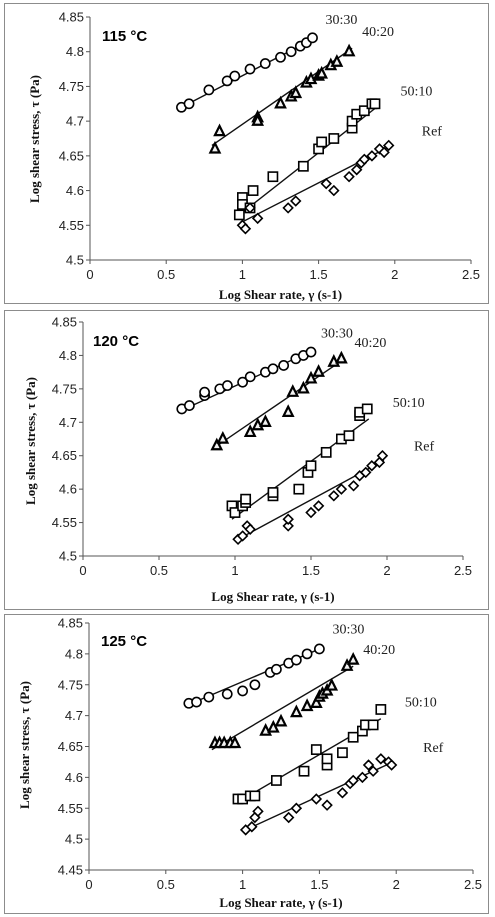 This screenshot has height=917, width=495. I want to click on x-tick-label: 2, so click(396, 884).